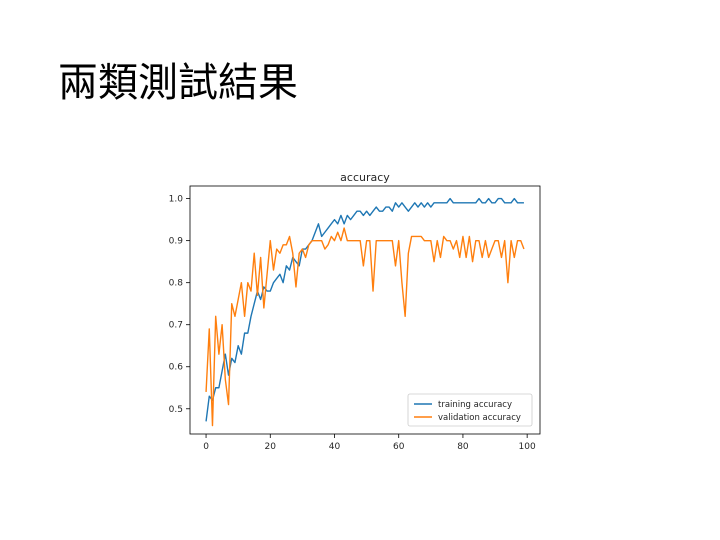 The image size is (720, 540). I want to click on chart-title: accuracy, so click(365, 177).